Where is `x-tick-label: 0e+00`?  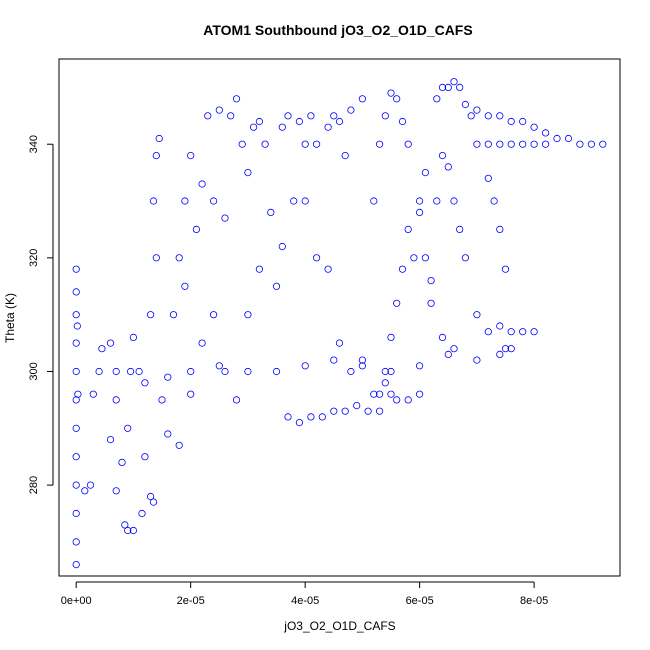 x-tick-label: 0e+00 is located at coordinates (76, 601).